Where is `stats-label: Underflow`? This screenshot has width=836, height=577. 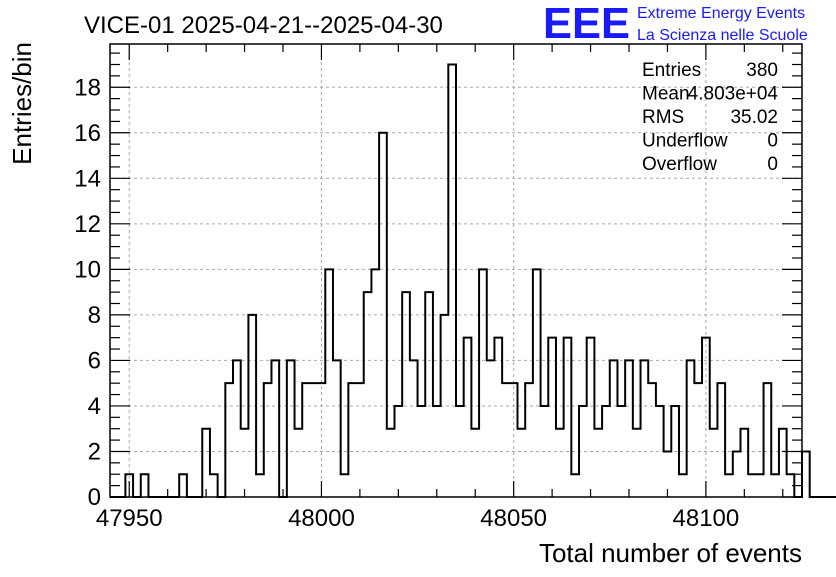 stats-label: Underflow is located at coordinates (685, 141).